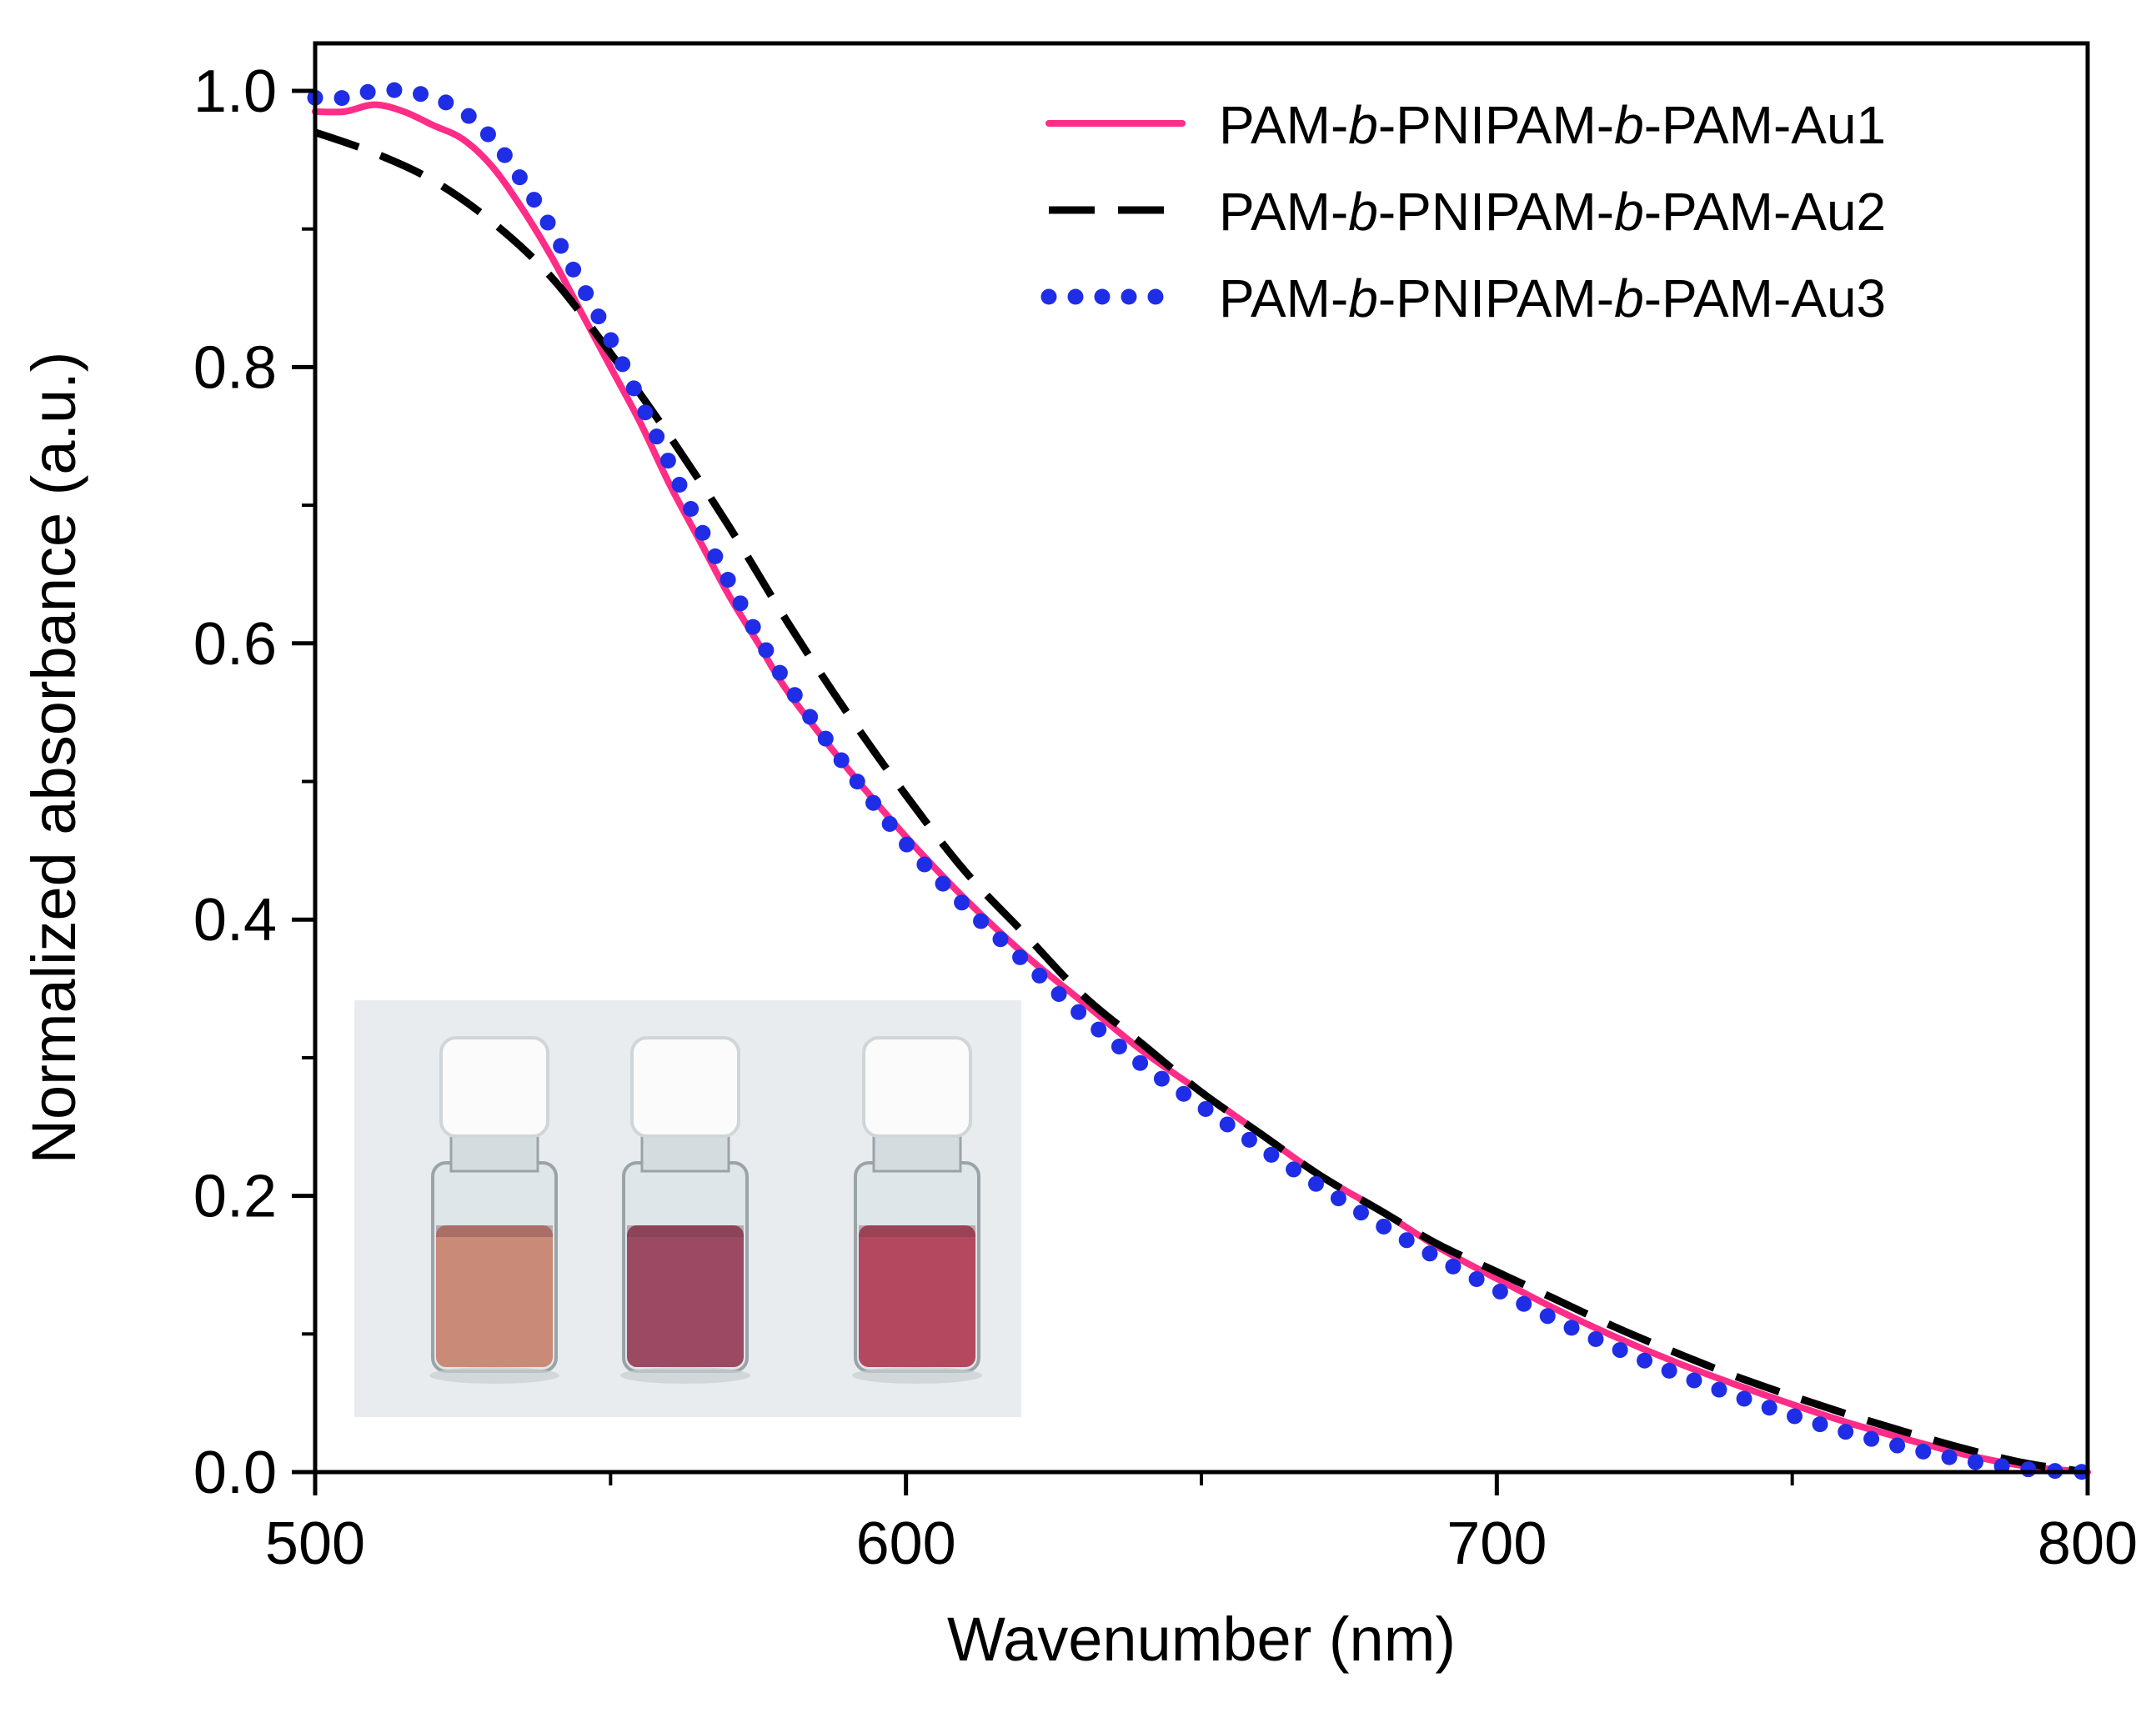 The height and width of the screenshot is (1728, 2156). I want to click on y-axis: 0.0 0.2 0.4 0.6 0.8 1.0, so click(254, 782).